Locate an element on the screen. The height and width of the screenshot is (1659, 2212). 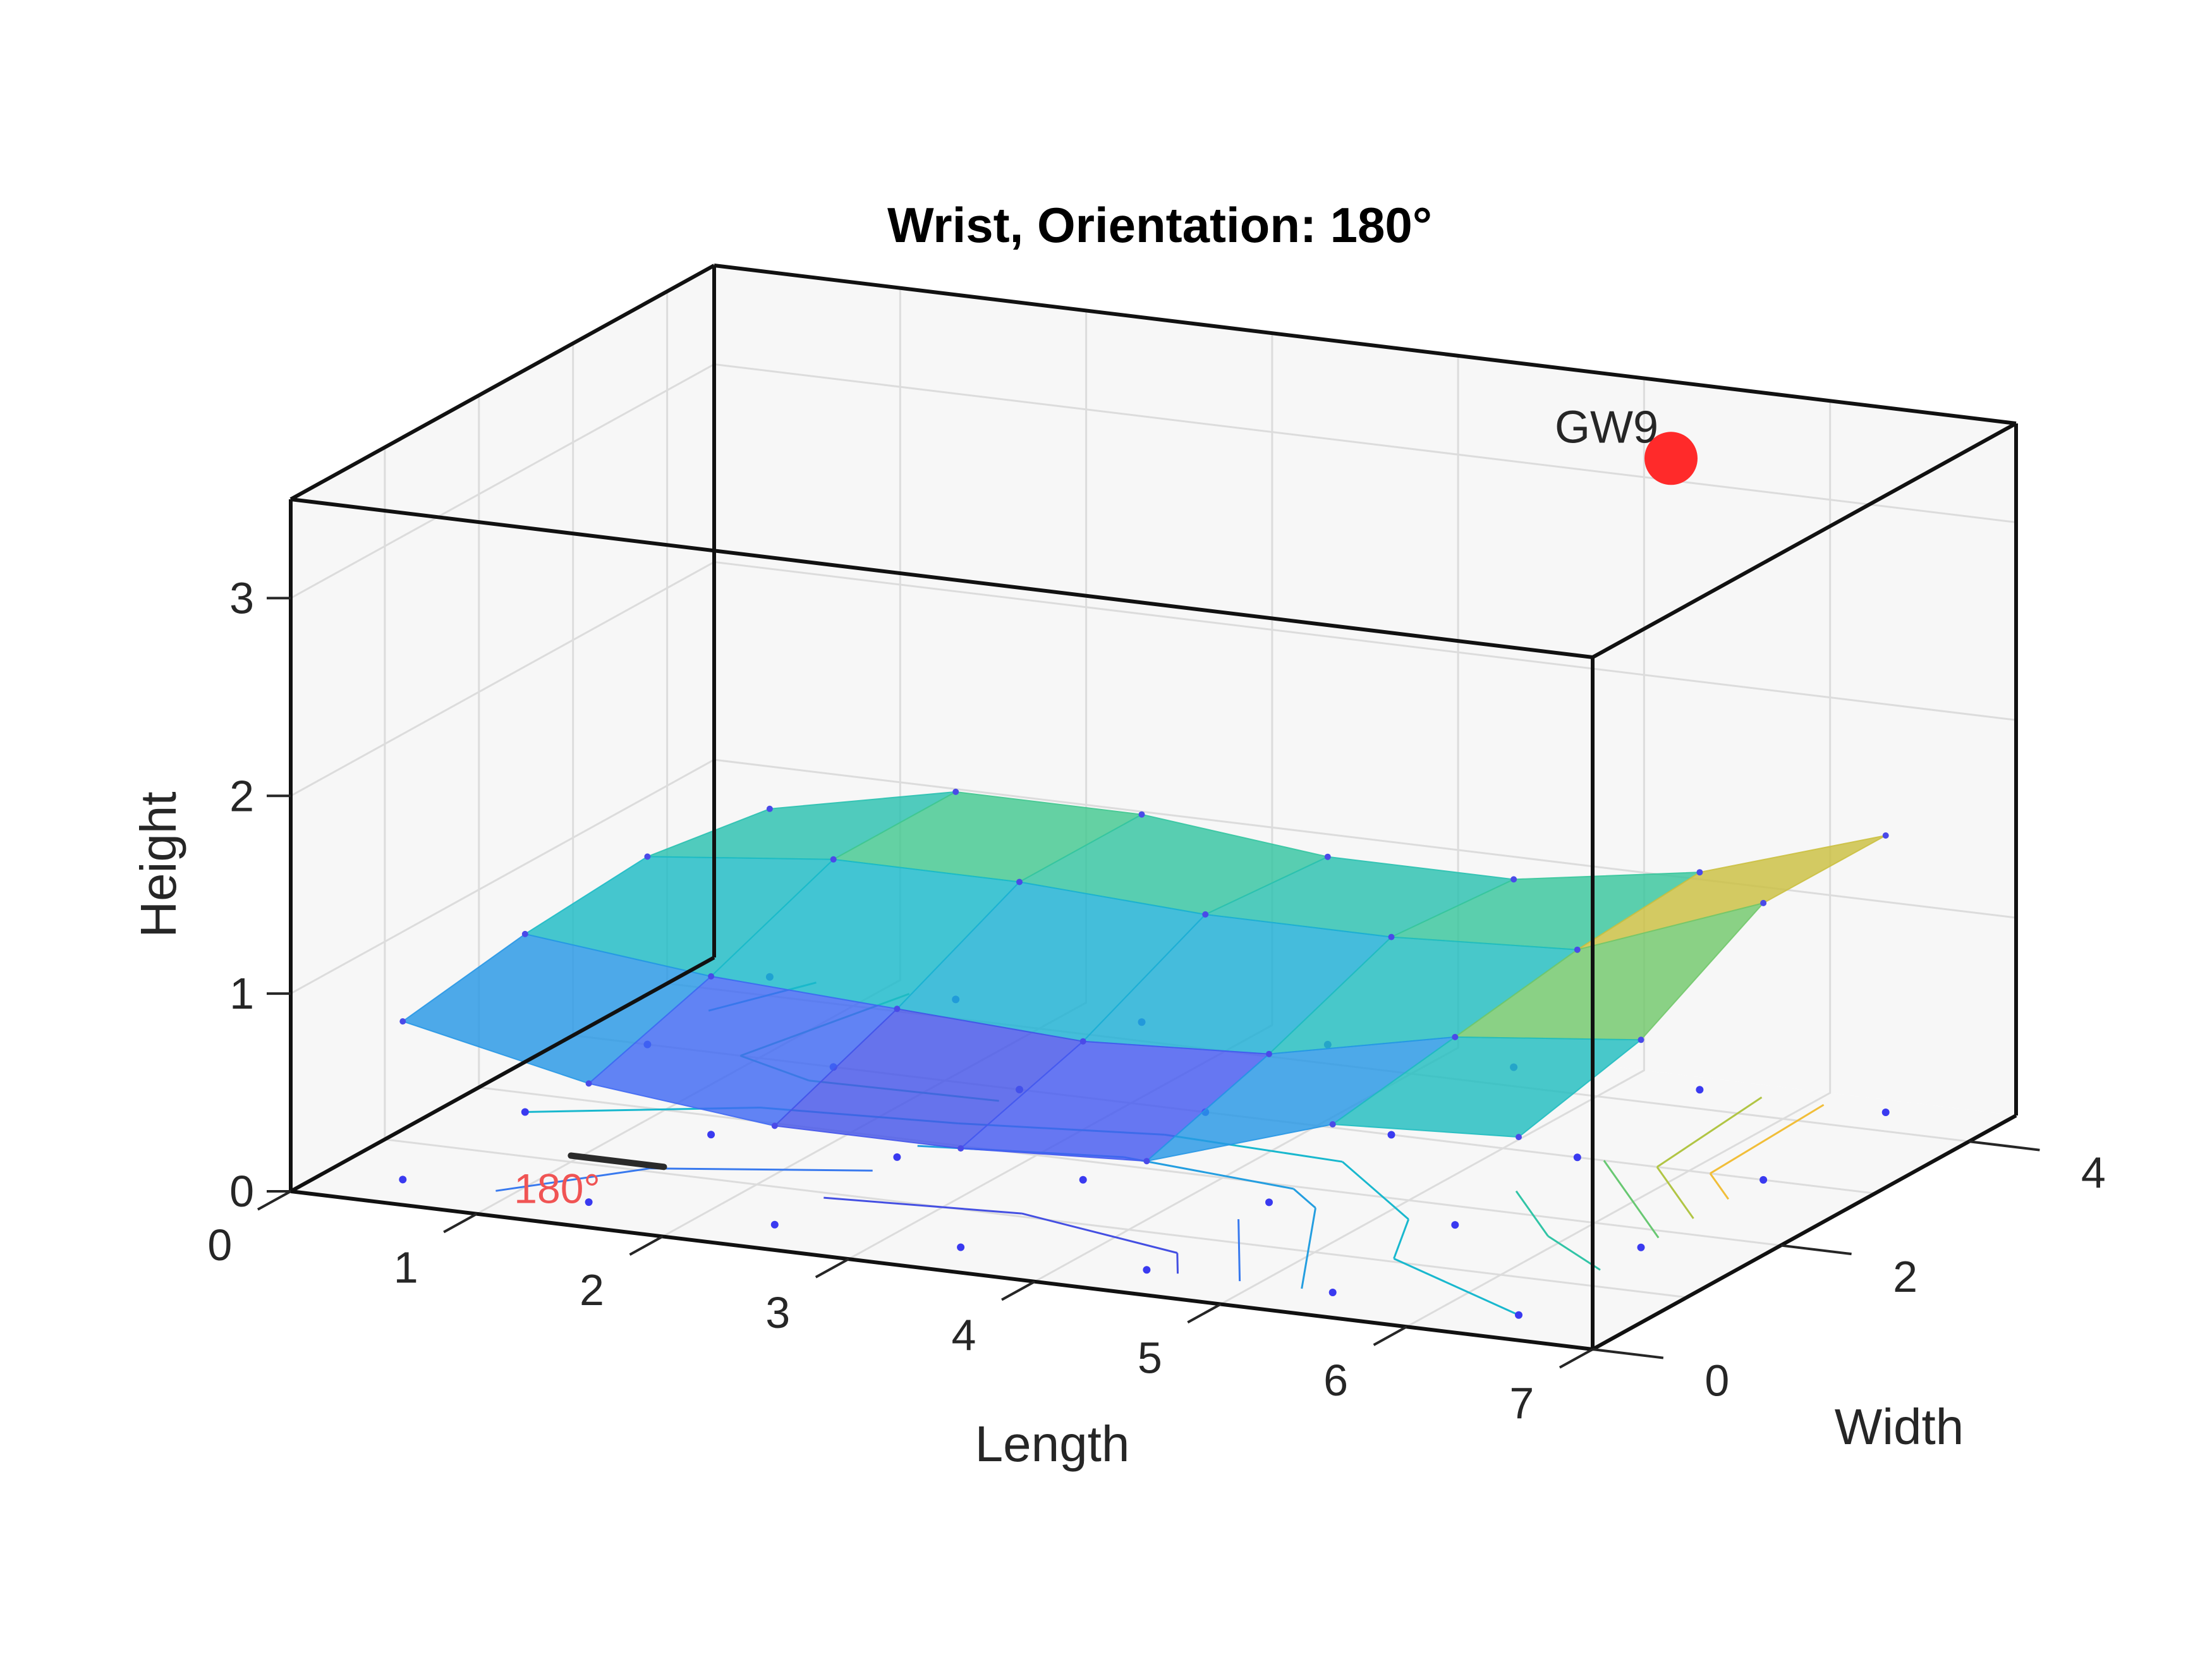
orientation-indicator: 180° is located at coordinates (590, 1182).